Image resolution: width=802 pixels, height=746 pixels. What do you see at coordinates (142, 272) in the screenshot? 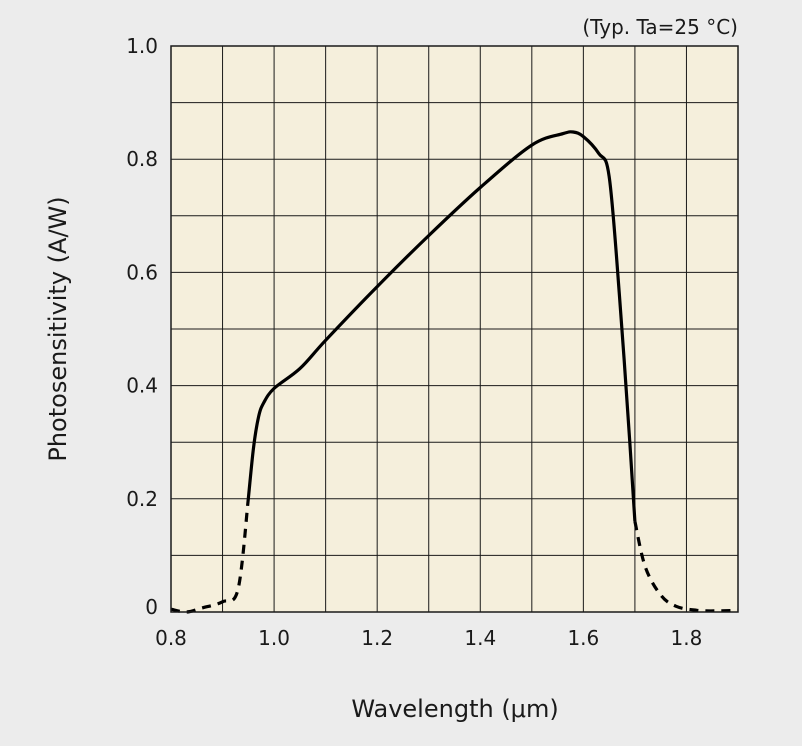
I see `y-tick-label: 0.6` at bounding box center [142, 272].